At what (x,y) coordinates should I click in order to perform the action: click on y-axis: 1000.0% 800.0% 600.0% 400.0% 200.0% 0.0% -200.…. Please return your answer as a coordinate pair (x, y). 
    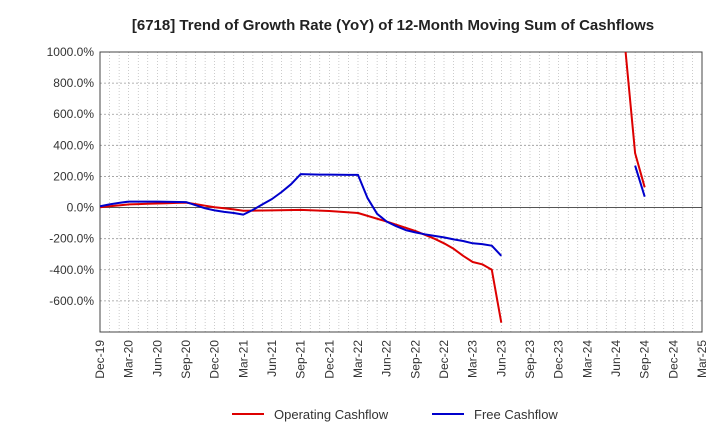
    Looking at the image, I should click on (71, 176).